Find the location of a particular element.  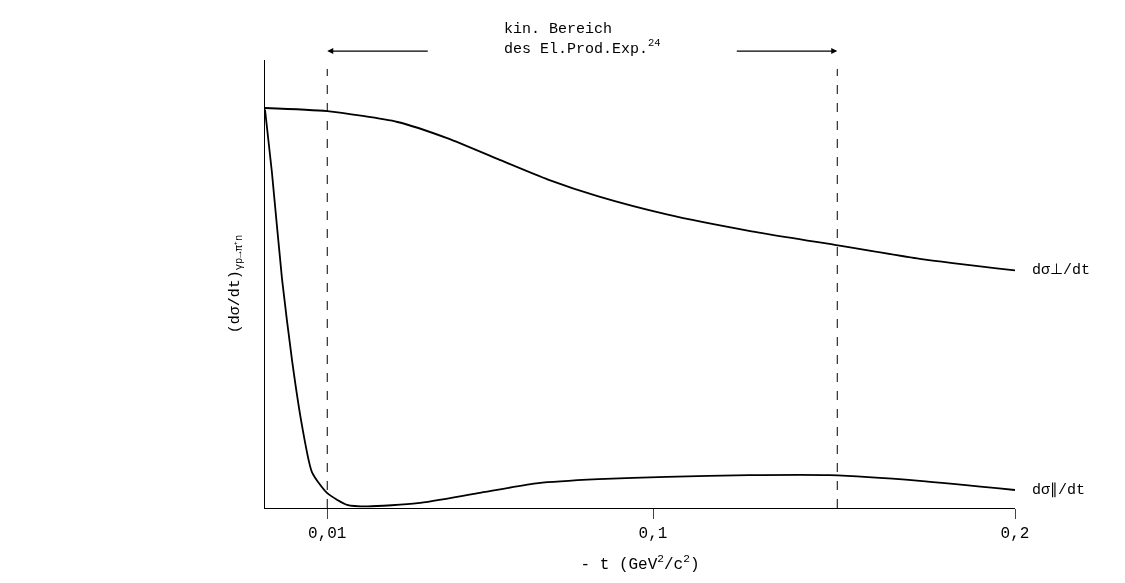

x-tick-label: 0,01 is located at coordinates (327, 534).